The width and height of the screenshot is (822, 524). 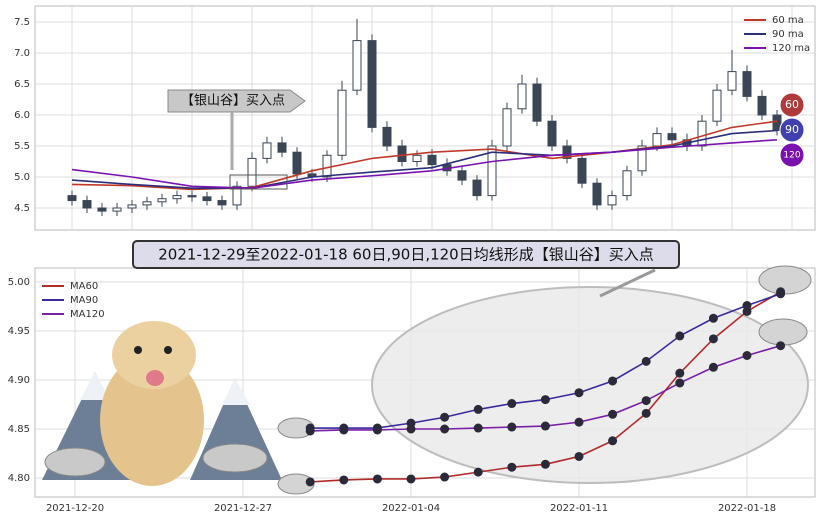 What do you see at coordinates (19, 380) in the screenshot?
I see `y-tick-label: 4.90` at bounding box center [19, 380].